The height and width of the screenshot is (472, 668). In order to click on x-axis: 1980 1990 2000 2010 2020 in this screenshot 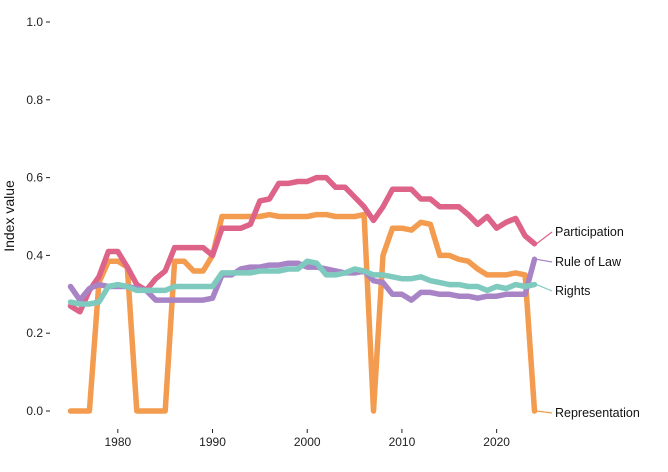, I will do `click(307, 439)`.